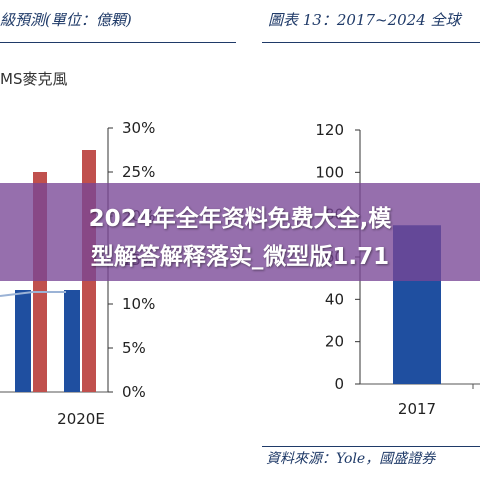 Image resolution: width=480 pixels, height=480 pixels. Describe the element at coordinates (351, 459) in the screenshot. I see `source-note: 資料來源：Yole，國盛證券` at that location.